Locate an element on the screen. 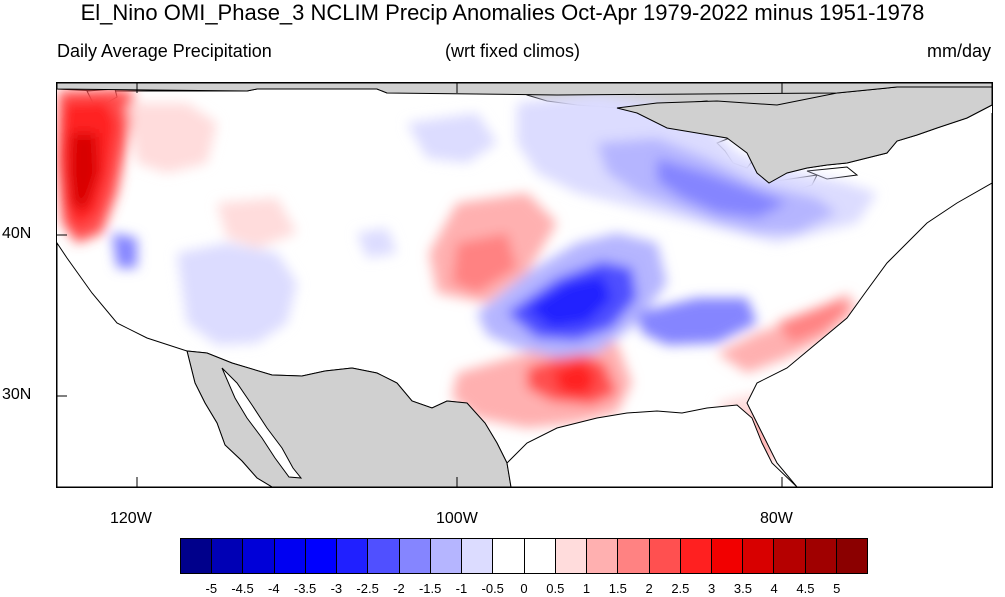 The width and height of the screenshot is (1005, 597). colorbar-label: -2 is located at coordinates (399, 588).